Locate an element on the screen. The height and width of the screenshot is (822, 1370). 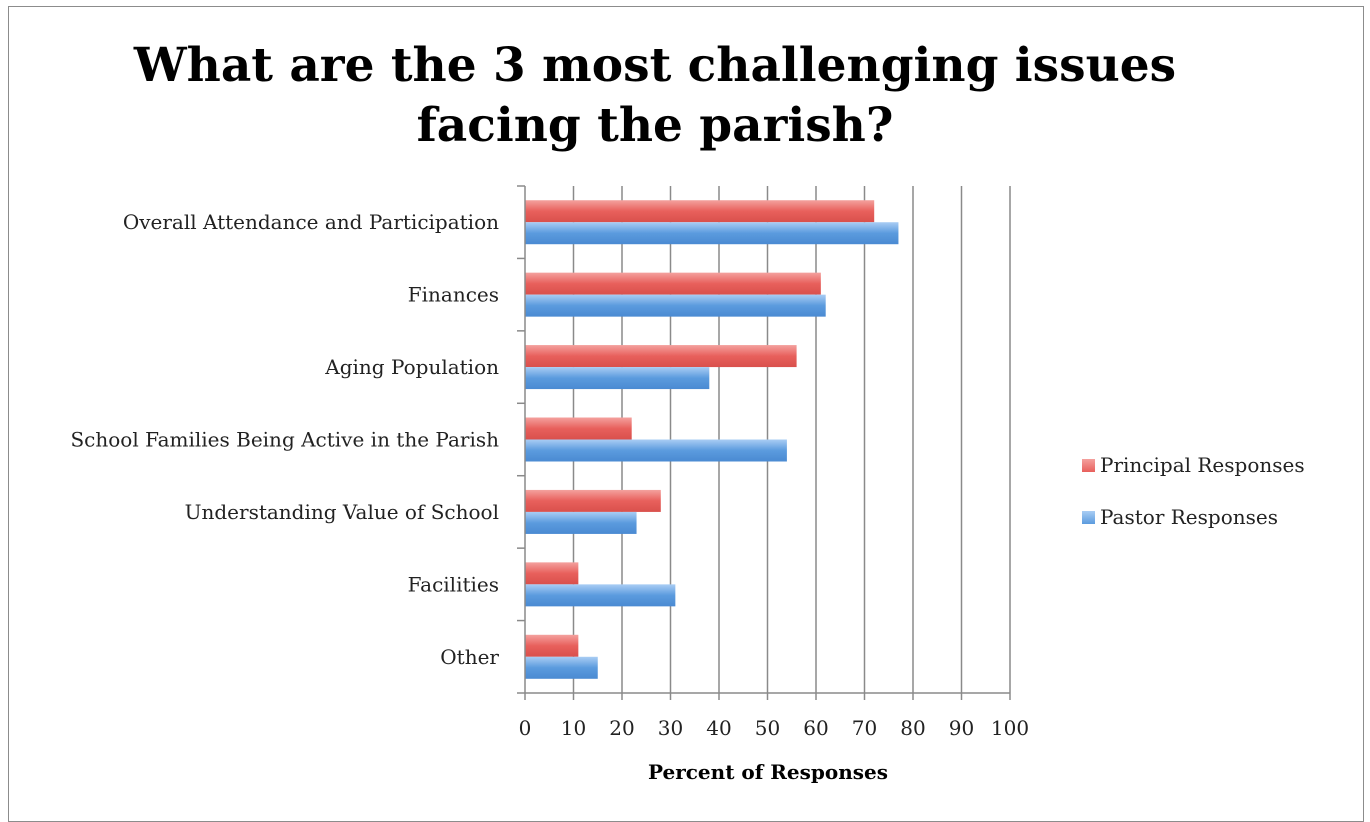
legend: Principal Responses Pastor Responses is located at coordinates (1193, 504).